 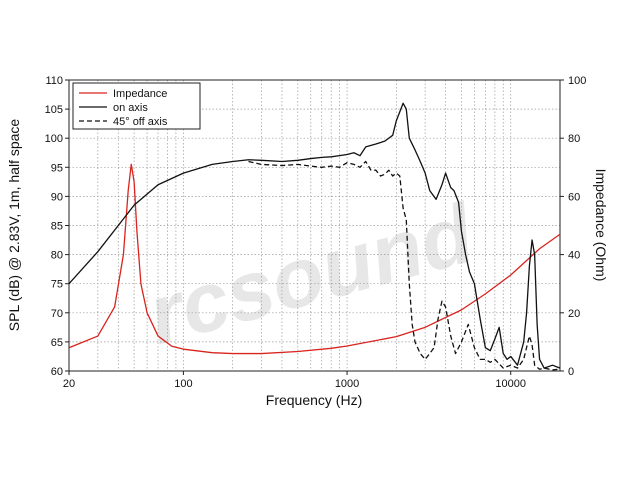 What do you see at coordinates (574, 256) in the screenshot?
I see `right-tick-label: 40` at bounding box center [574, 256].